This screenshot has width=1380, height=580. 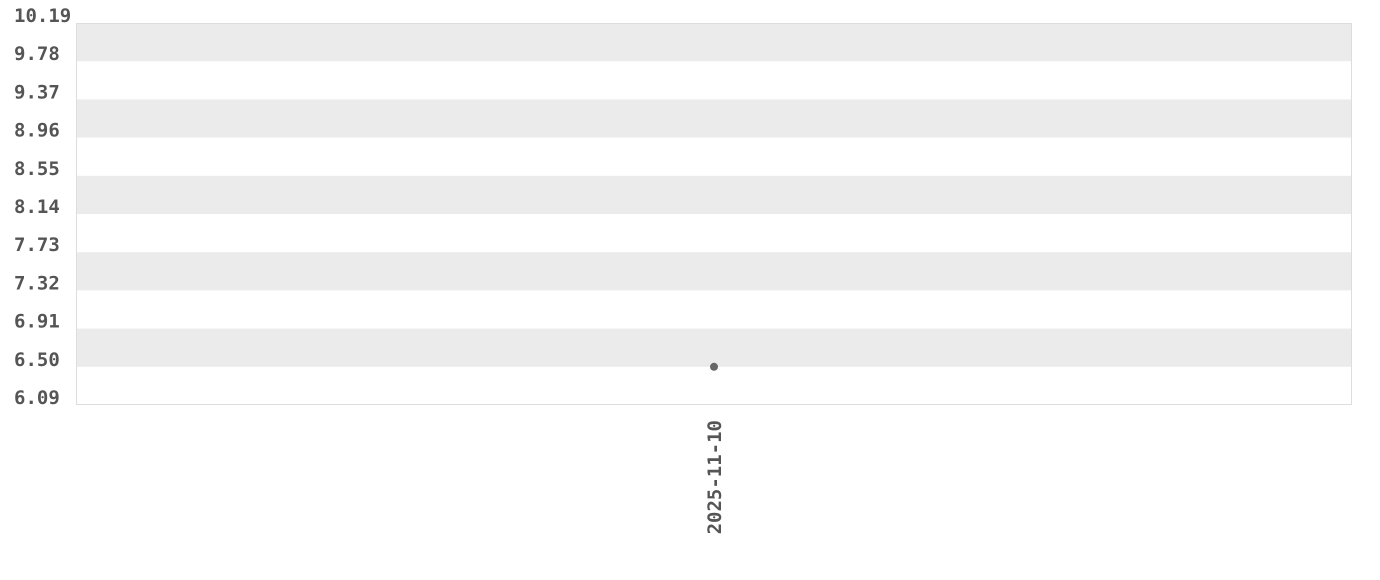 I want to click on data-point, so click(x=714, y=366).